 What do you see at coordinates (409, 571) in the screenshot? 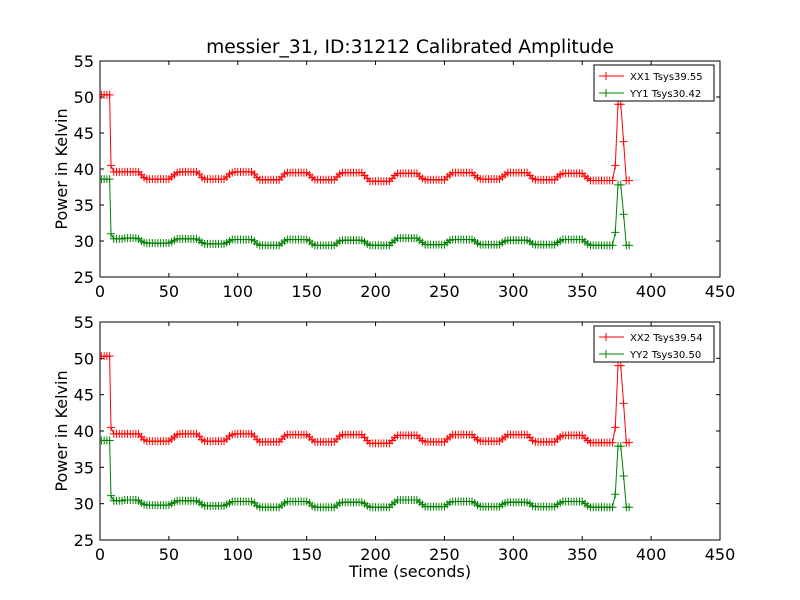
I see `x-axis-label: Time (seconds)` at bounding box center [409, 571].